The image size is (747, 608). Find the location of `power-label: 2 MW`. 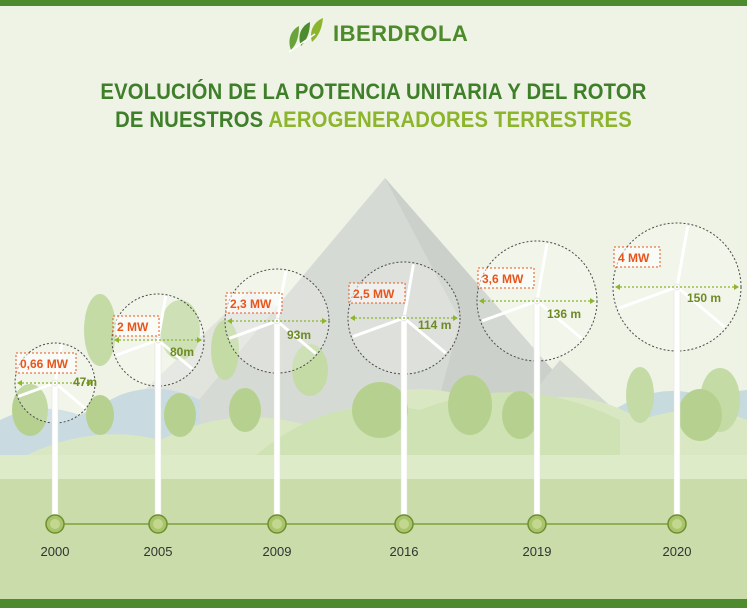

power-label: 2 MW is located at coordinates (133, 327).